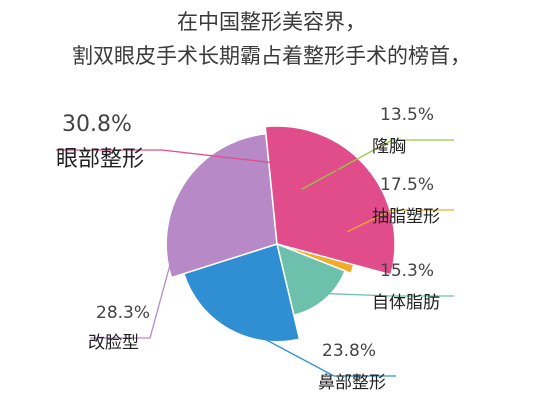 Image resolution: width=543 pixels, height=404 pixels. I want to click on slice-percent-label-6: 30.8%, so click(97, 124).